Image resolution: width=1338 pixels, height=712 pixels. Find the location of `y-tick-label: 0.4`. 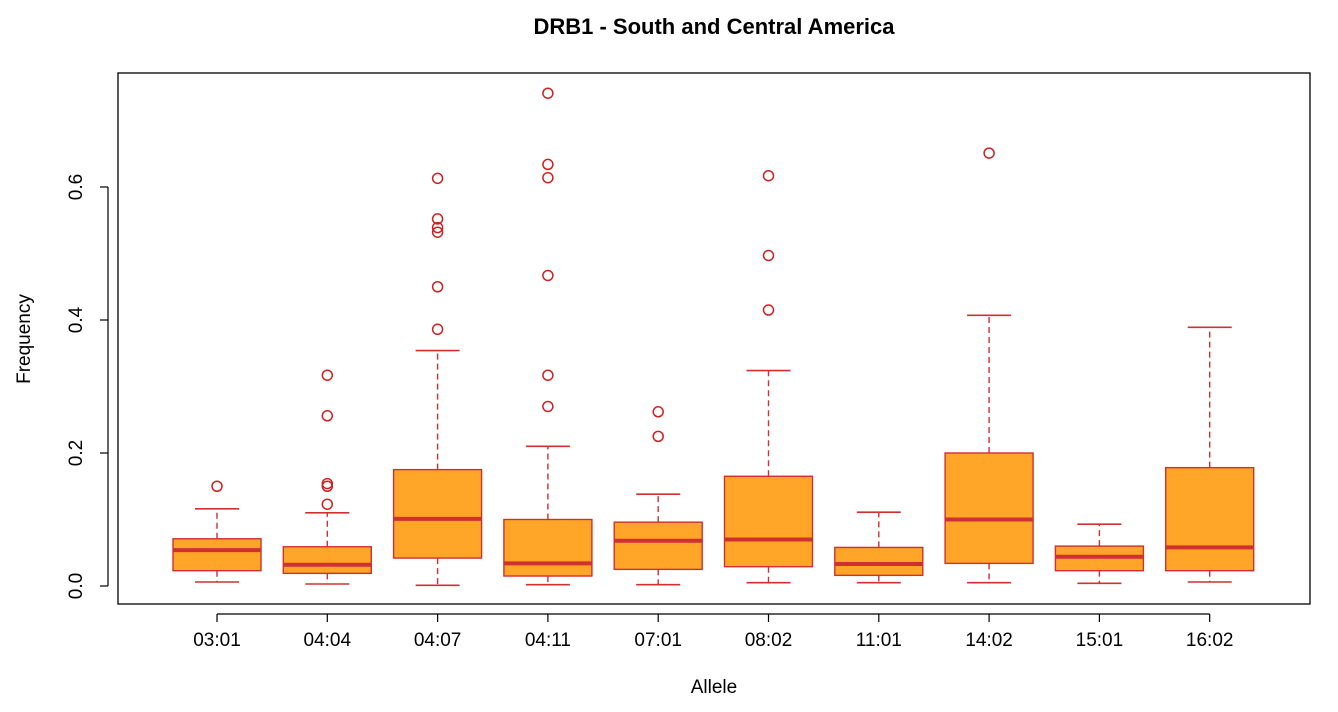

y-tick-label: 0.4 is located at coordinates (76, 319).